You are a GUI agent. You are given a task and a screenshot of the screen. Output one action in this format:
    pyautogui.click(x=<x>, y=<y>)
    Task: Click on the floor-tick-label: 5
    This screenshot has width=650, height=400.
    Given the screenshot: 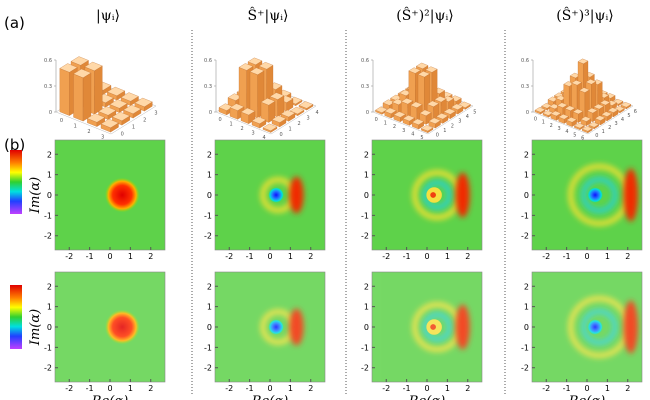 What is the action you would take?
    pyautogui.click(x=421, y=138)
    